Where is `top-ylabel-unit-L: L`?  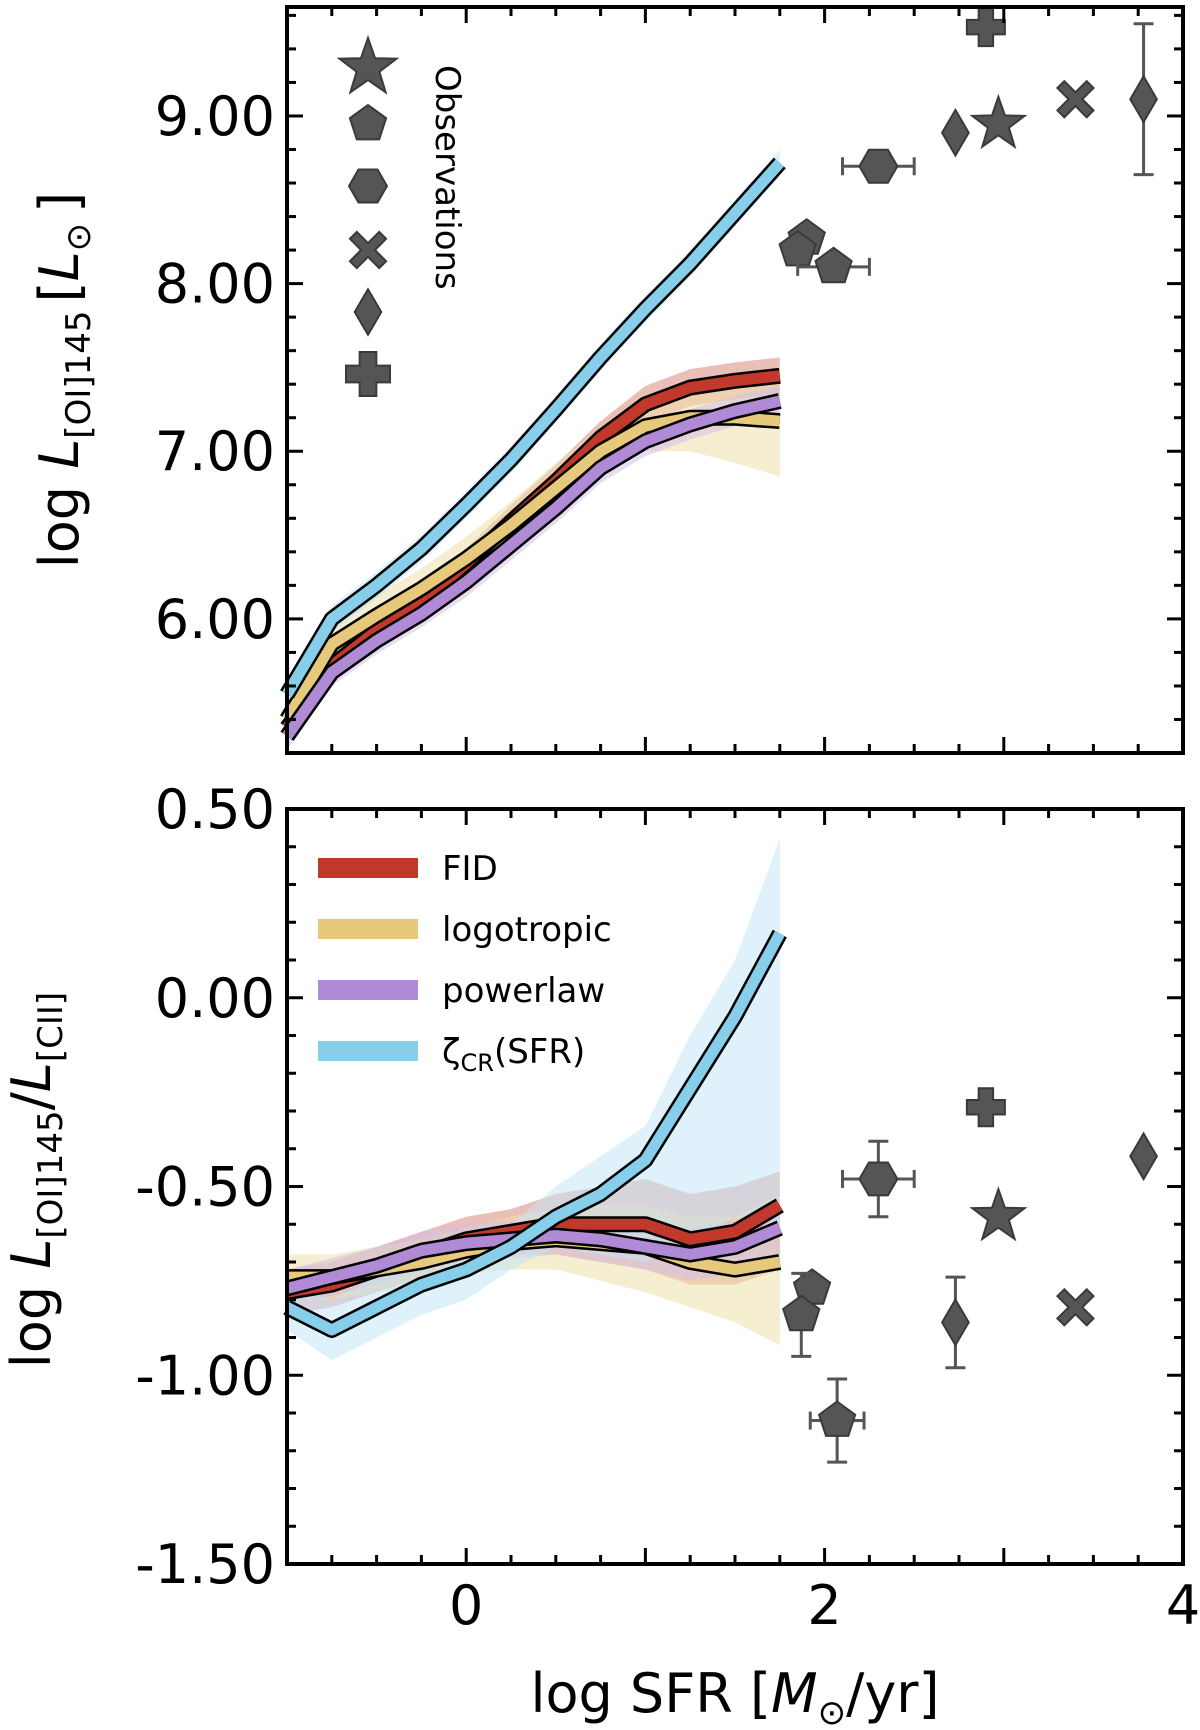 top-ylabel-unit-L: L is located at coordinates (59, 266).